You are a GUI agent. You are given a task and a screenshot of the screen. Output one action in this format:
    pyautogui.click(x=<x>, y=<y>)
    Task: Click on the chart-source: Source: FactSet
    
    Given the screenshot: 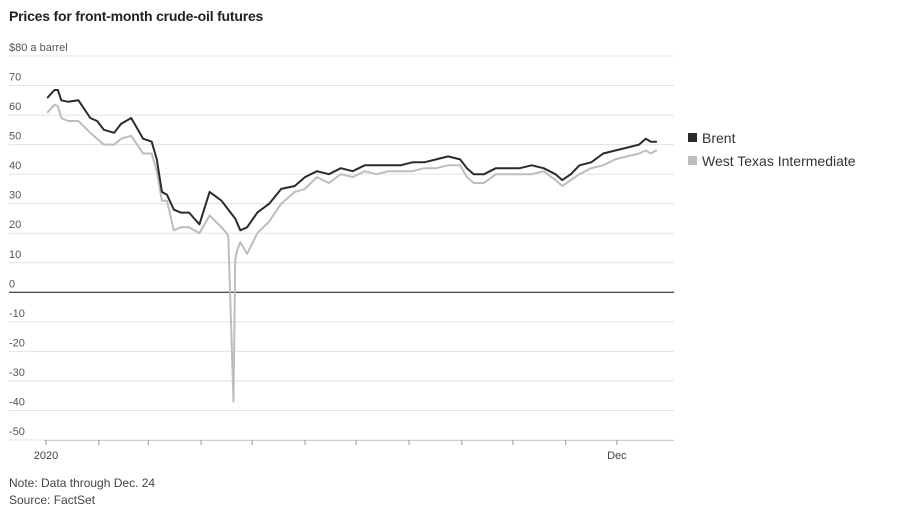 What is the action you would take?
    pyautogui.click(x=52, y=500)
    